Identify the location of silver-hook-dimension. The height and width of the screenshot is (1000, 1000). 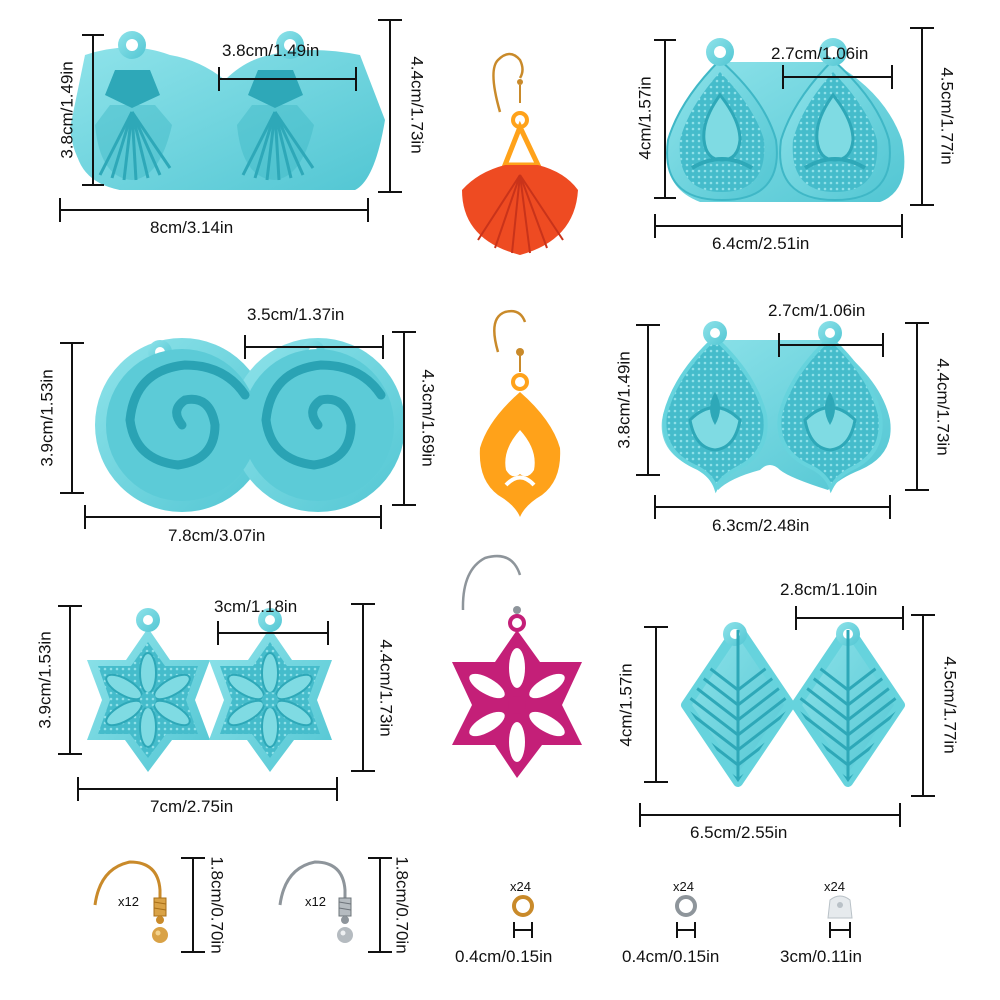
(380, 905).